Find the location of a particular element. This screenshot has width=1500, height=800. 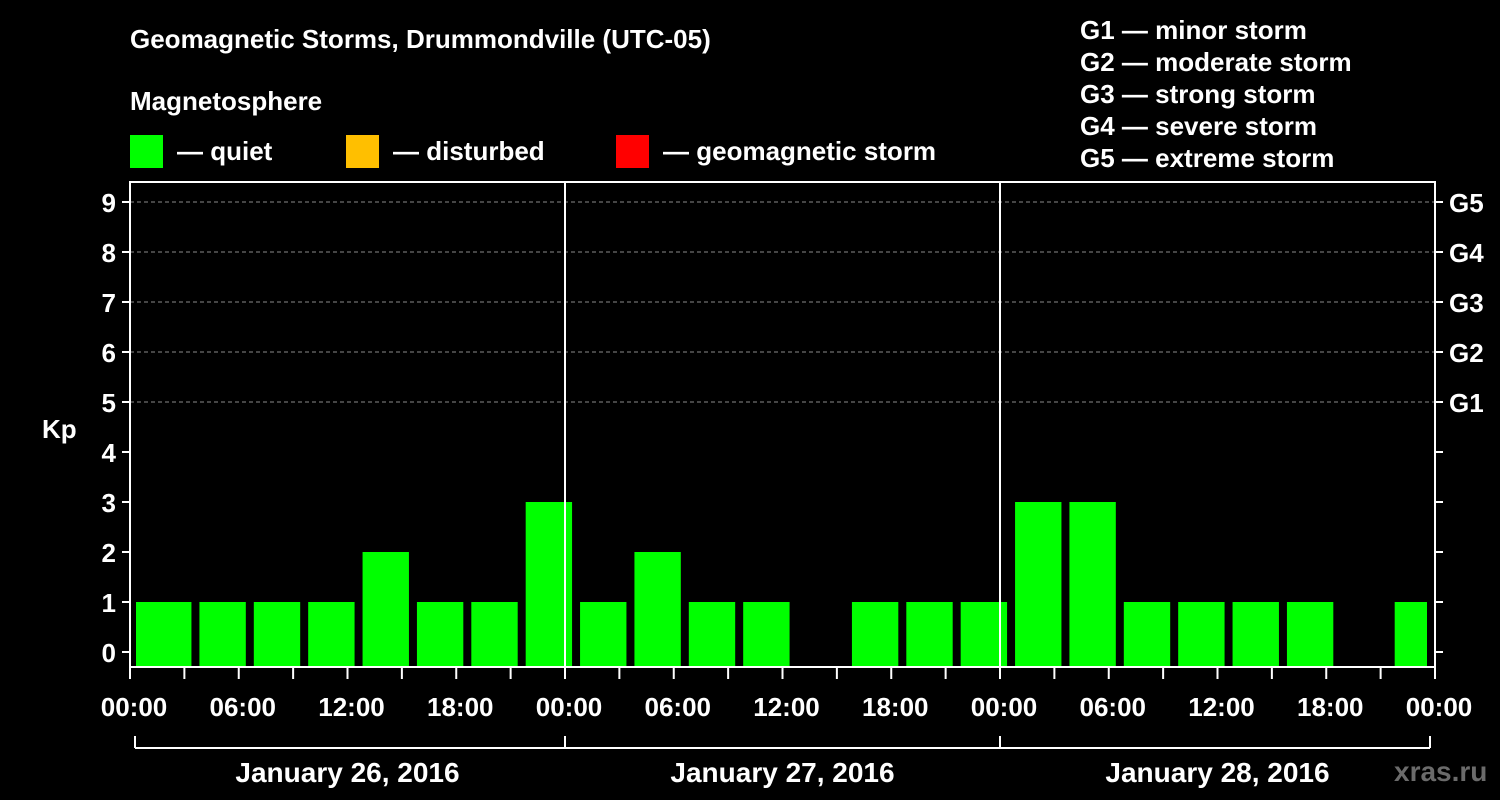

x-tick-label-12: 00:00 is located at coordinates (1439, 707).